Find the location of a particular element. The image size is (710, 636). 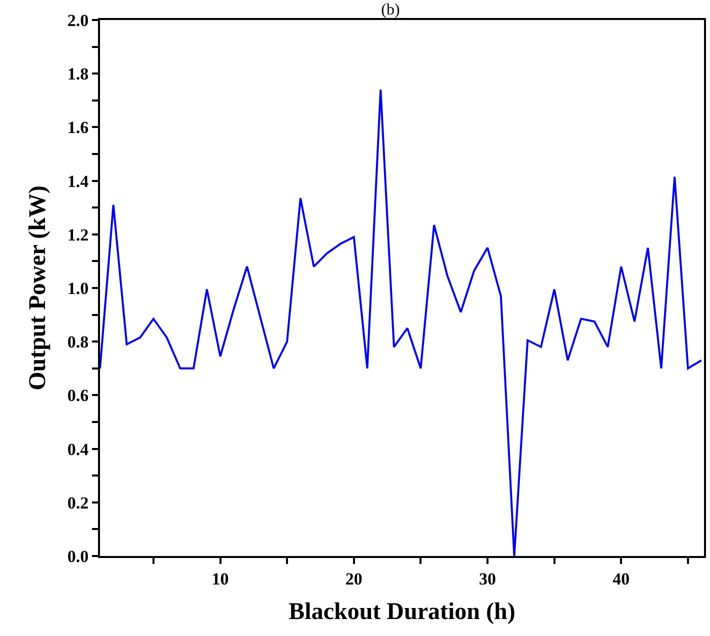

x-tick-label: 40 is located at coordinates (621, 578).